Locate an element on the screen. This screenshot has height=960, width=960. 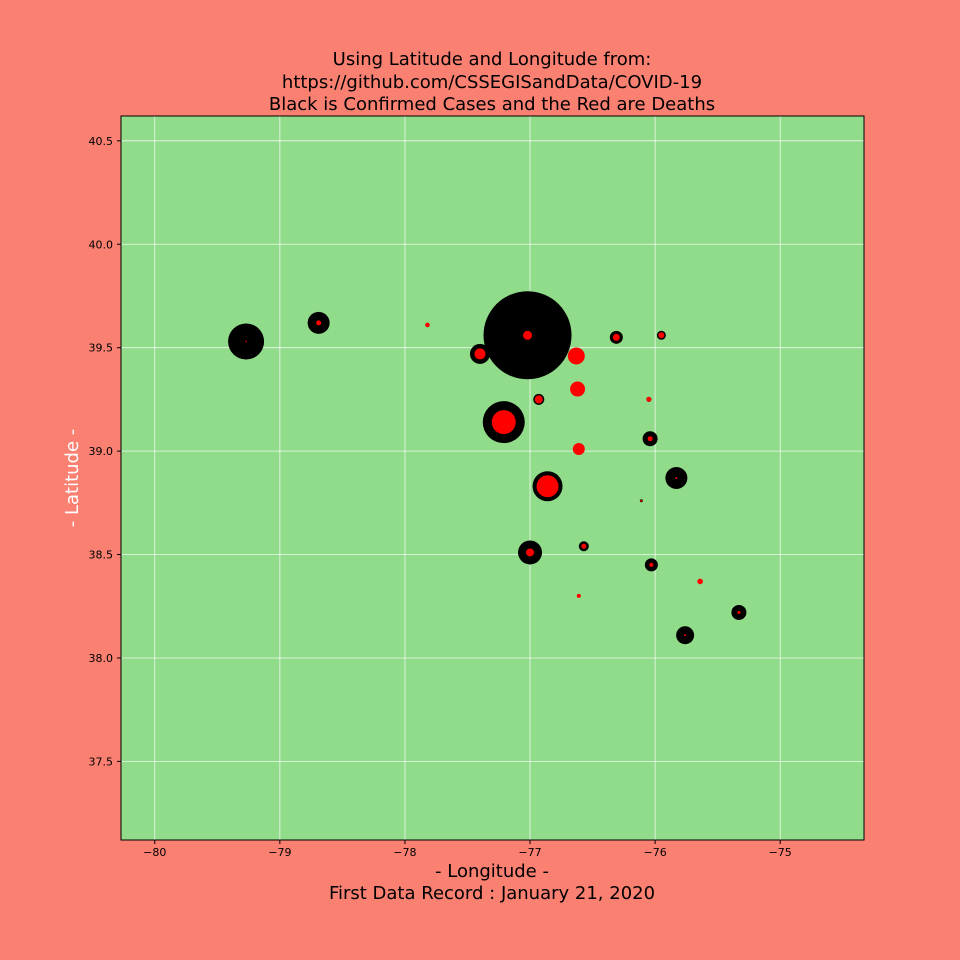
title-line-1: Using Latitude and Longitude from: is located at coordinates (492, 59).